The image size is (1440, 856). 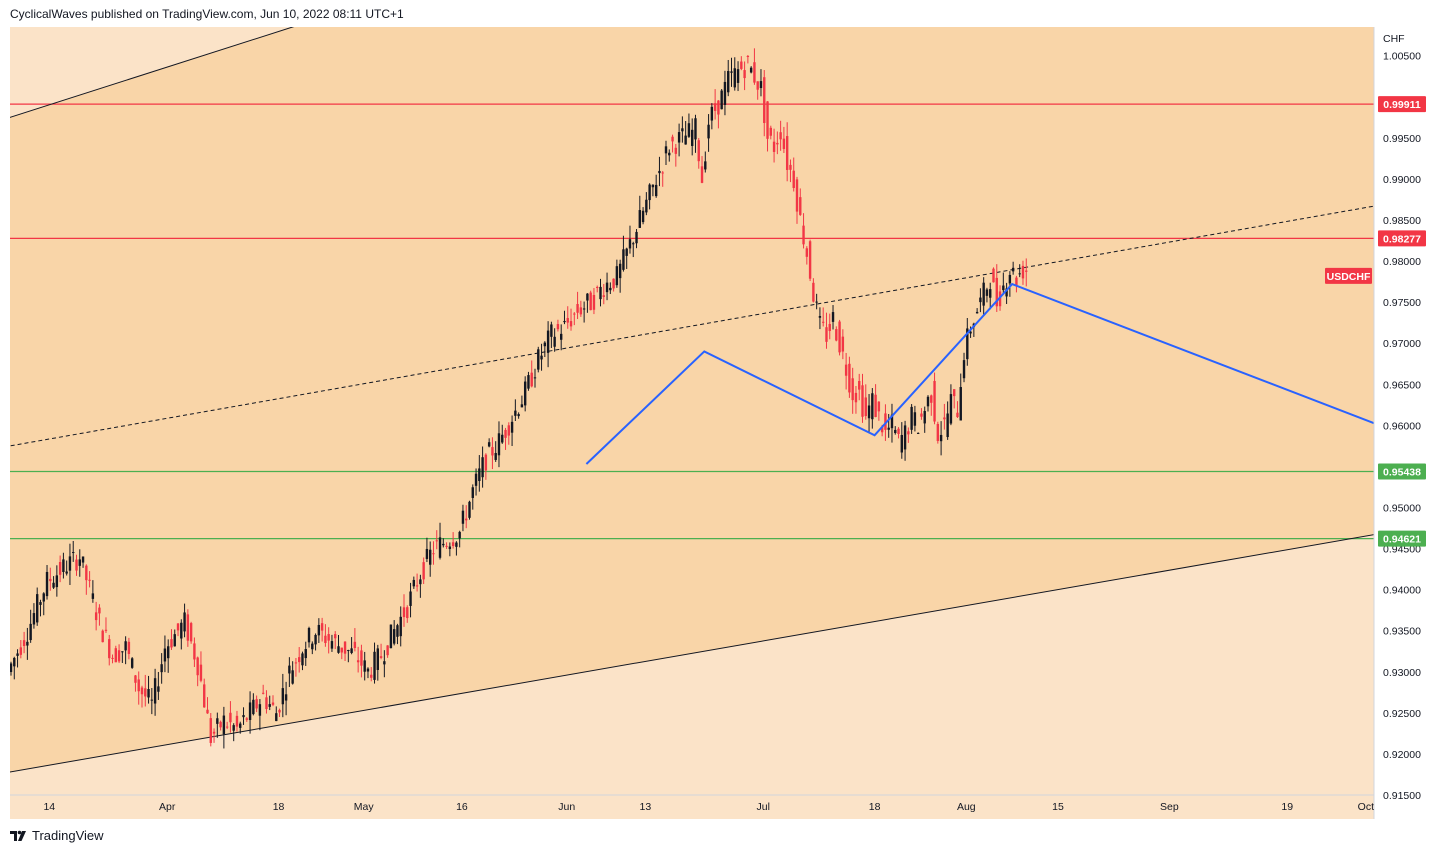 I want to click on price-tick-9: 0.95000, so click(x=1402, y=509).